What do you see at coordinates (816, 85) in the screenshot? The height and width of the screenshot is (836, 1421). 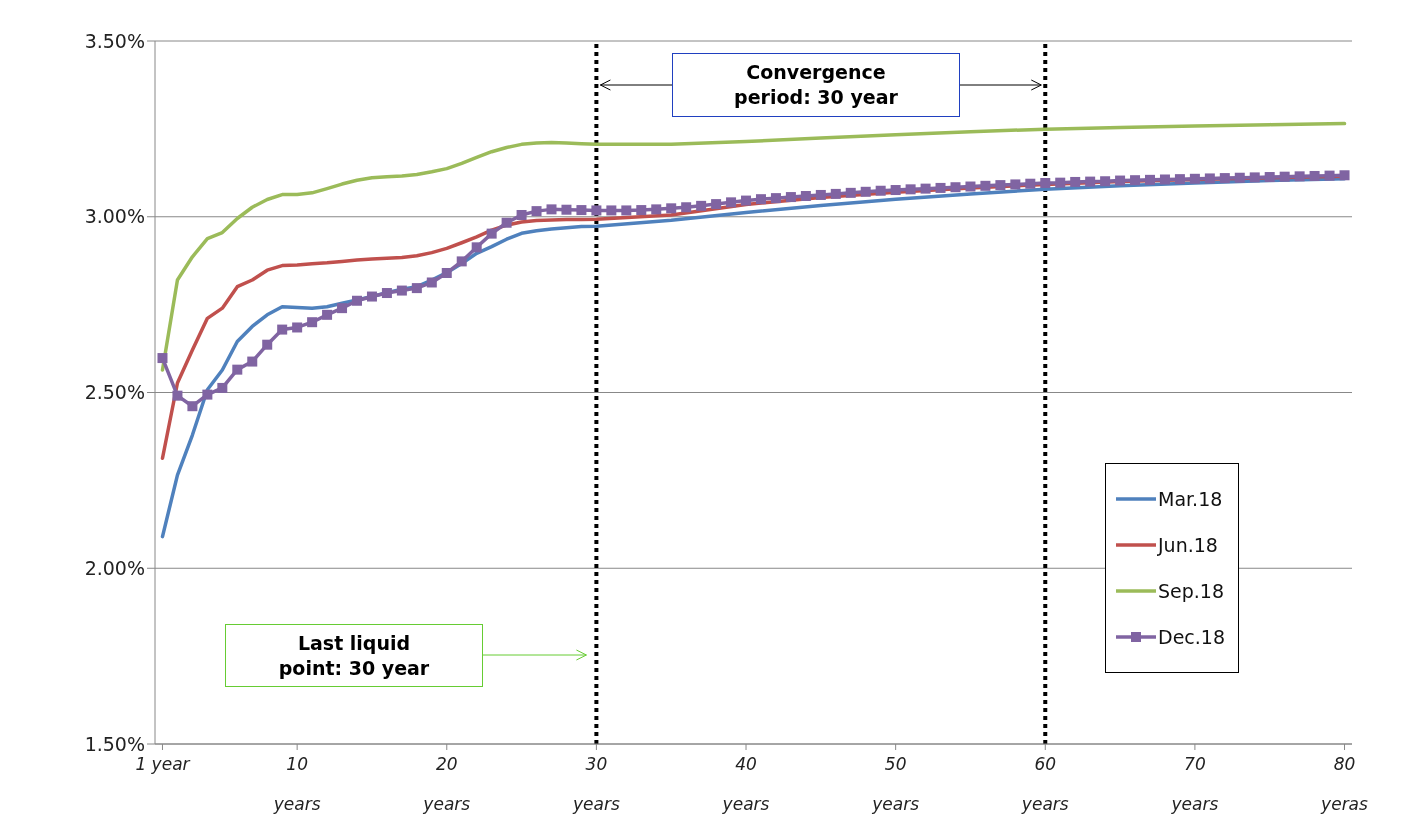 I see `annotation: Convergence period: 30 year` at bounding box center [816, 85].